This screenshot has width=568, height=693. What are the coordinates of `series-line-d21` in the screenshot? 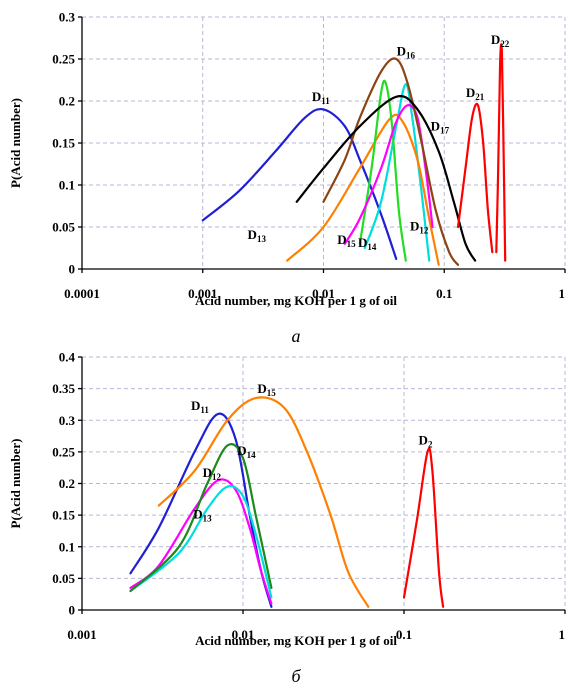 It's located at (475, 178).